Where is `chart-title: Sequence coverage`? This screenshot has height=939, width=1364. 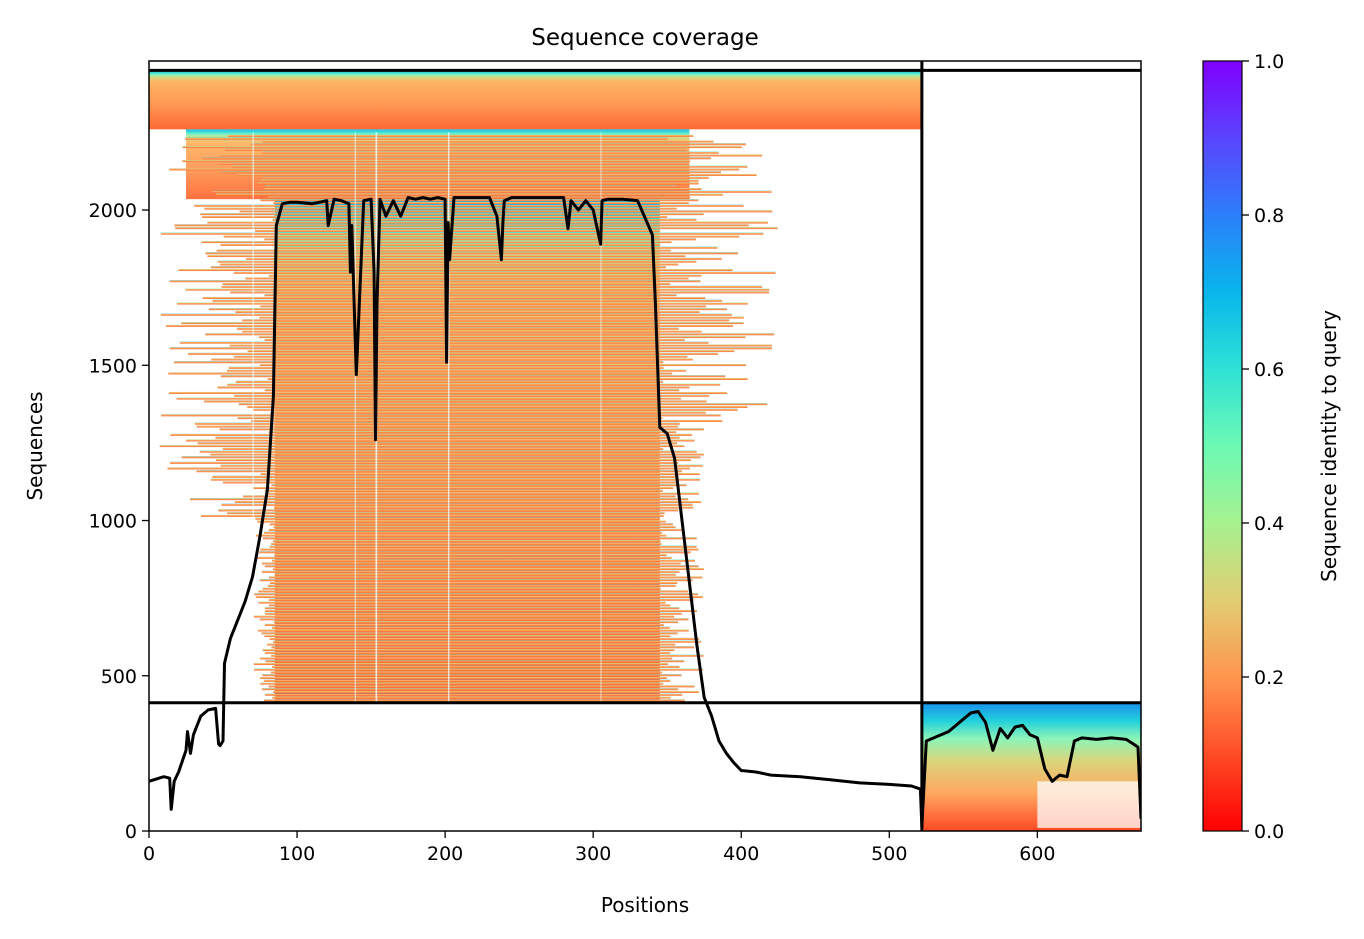
chart-title: Sequence coverage is located at coordinates (645, 38).